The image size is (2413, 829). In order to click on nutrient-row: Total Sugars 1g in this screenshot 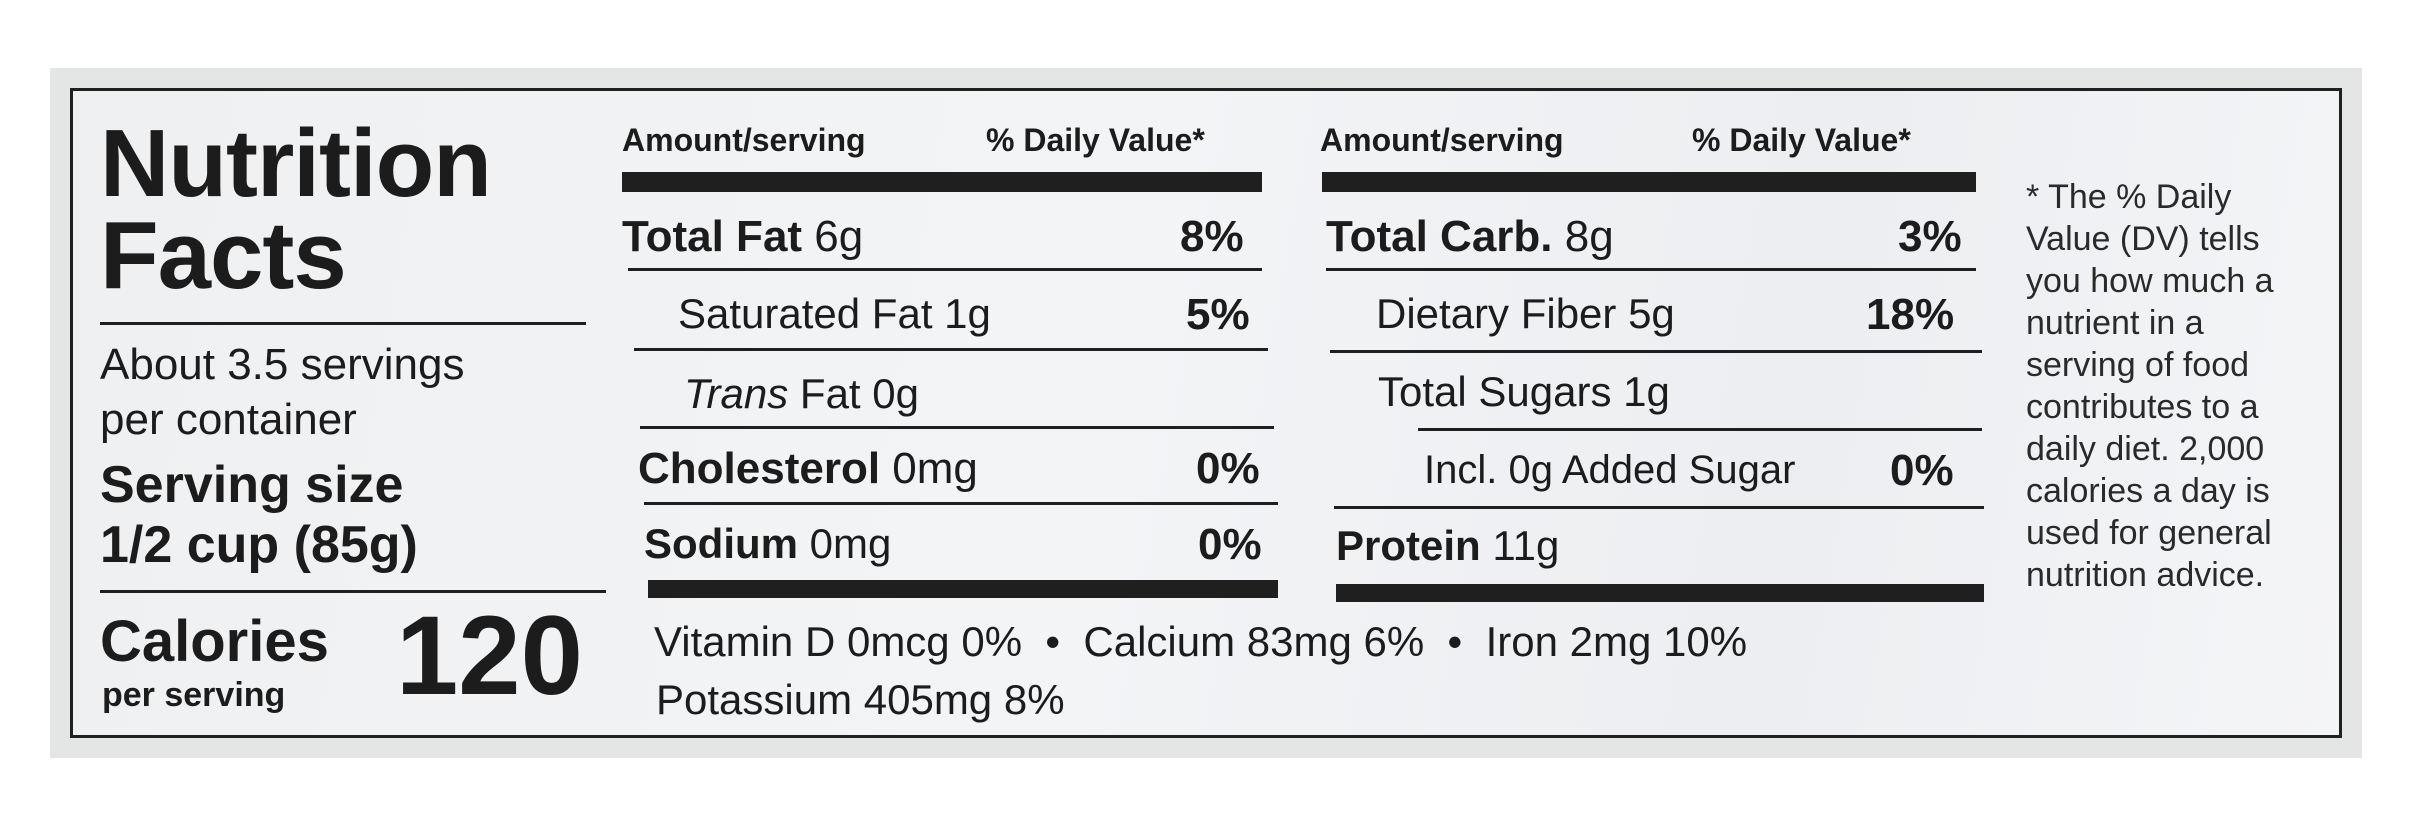, I will do `click(1524, 392)`.